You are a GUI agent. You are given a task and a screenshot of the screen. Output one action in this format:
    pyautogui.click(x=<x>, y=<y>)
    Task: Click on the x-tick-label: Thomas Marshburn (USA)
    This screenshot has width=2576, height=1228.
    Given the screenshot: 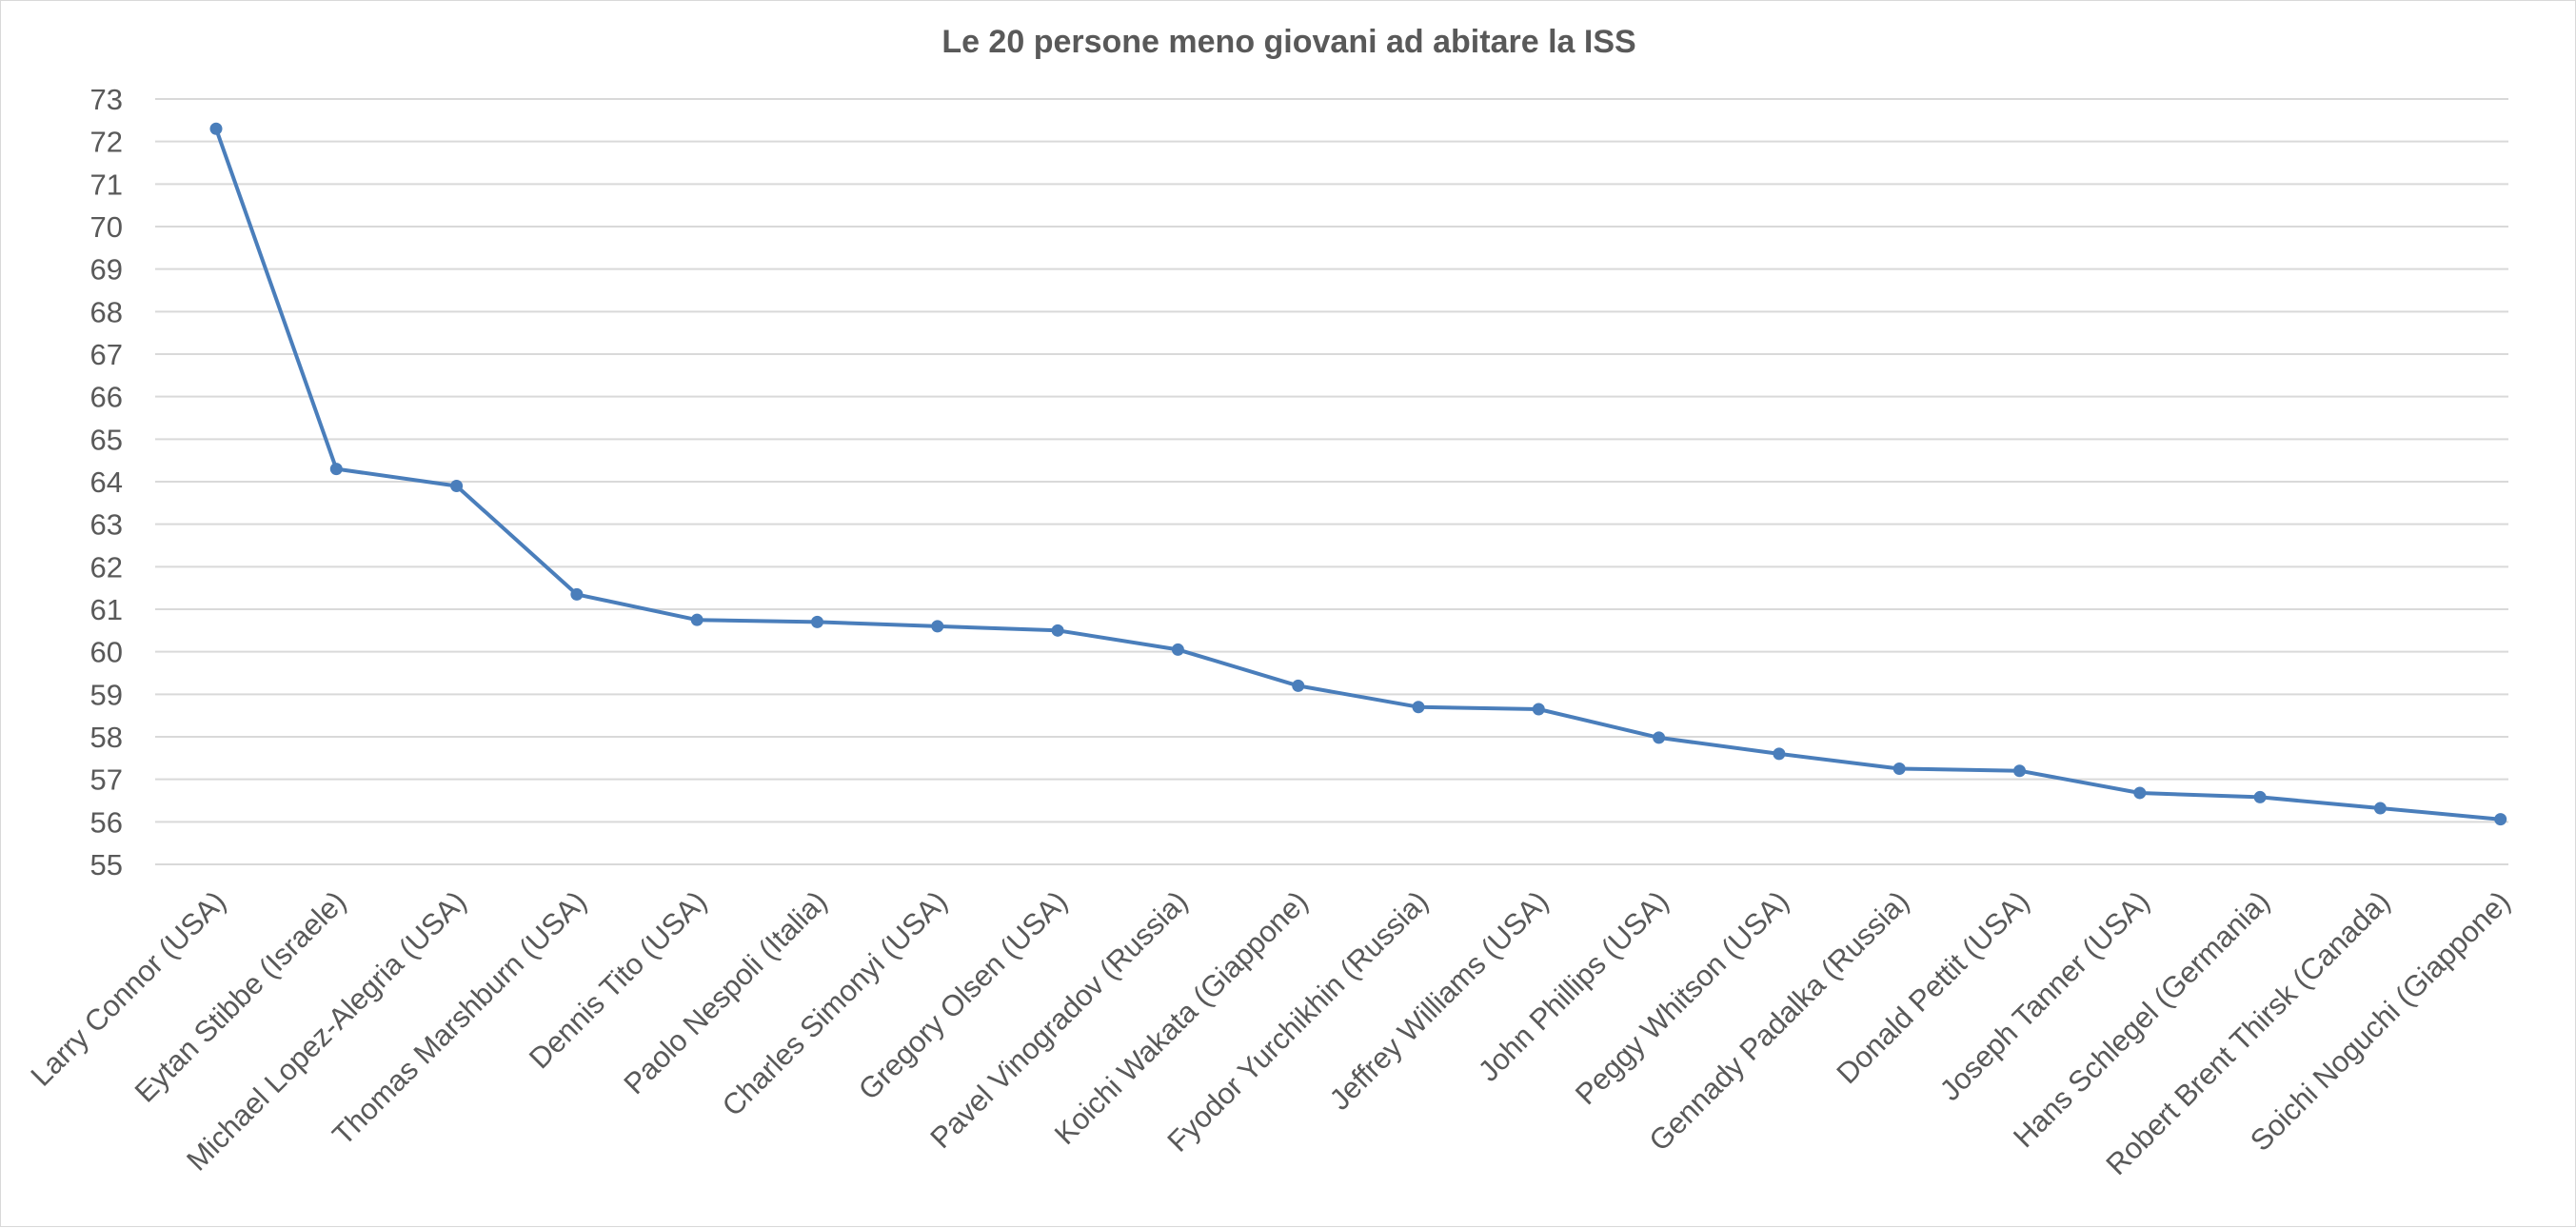 What is the action you would take?
    pyautogui.click(x=459, y=1018)
    